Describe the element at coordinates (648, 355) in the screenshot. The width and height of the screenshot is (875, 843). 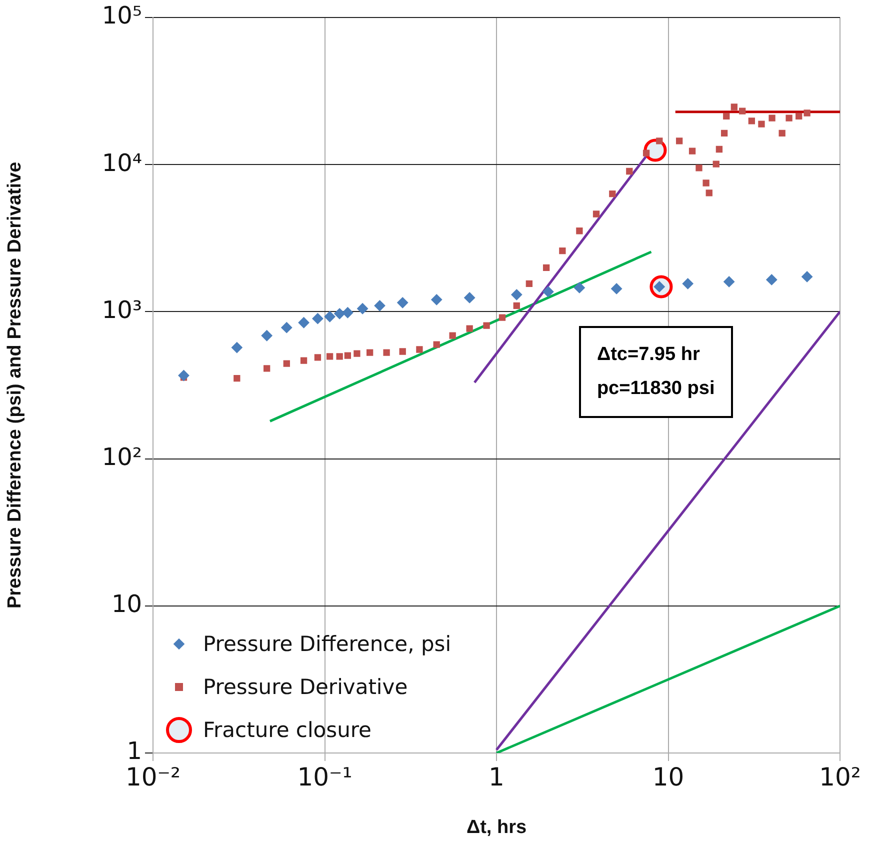
I see `annotation: Δtc=7.95 hr` at that location.